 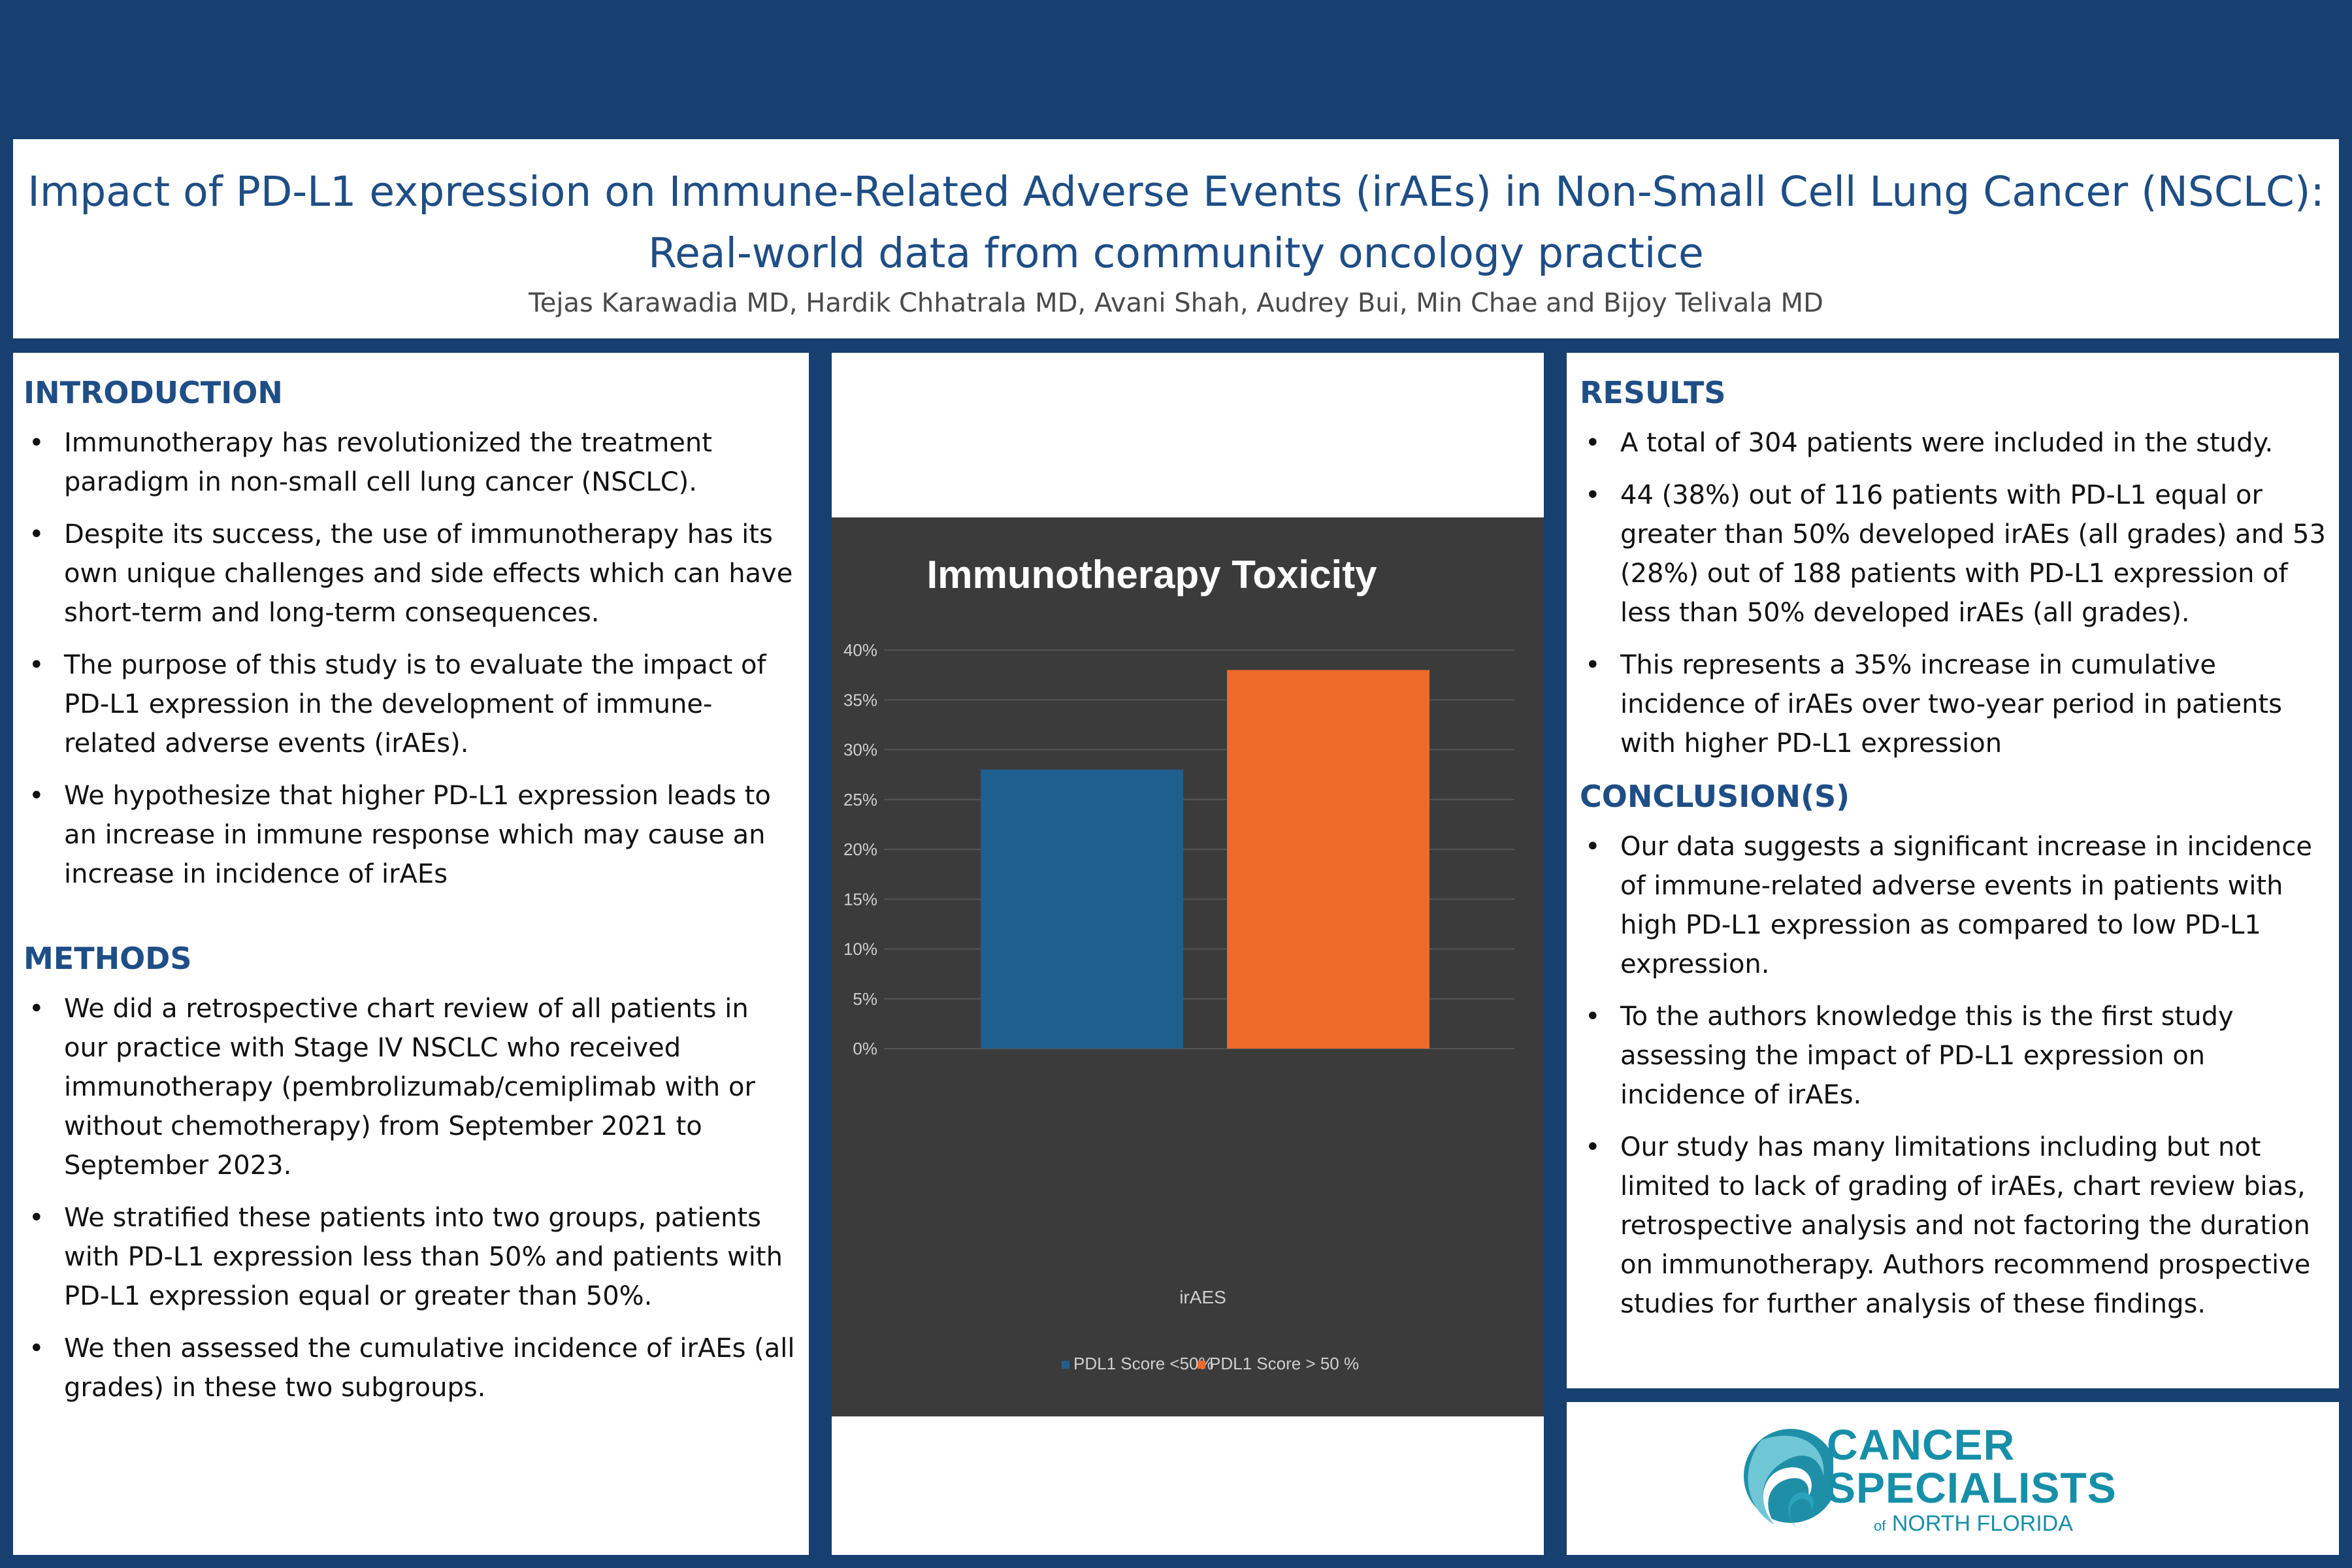 What do you see at coordinates (1715, 796) in the screenshot?
I see `conclusion-heading: CONCLUSION(S)` at bounding box center [1715, 796].